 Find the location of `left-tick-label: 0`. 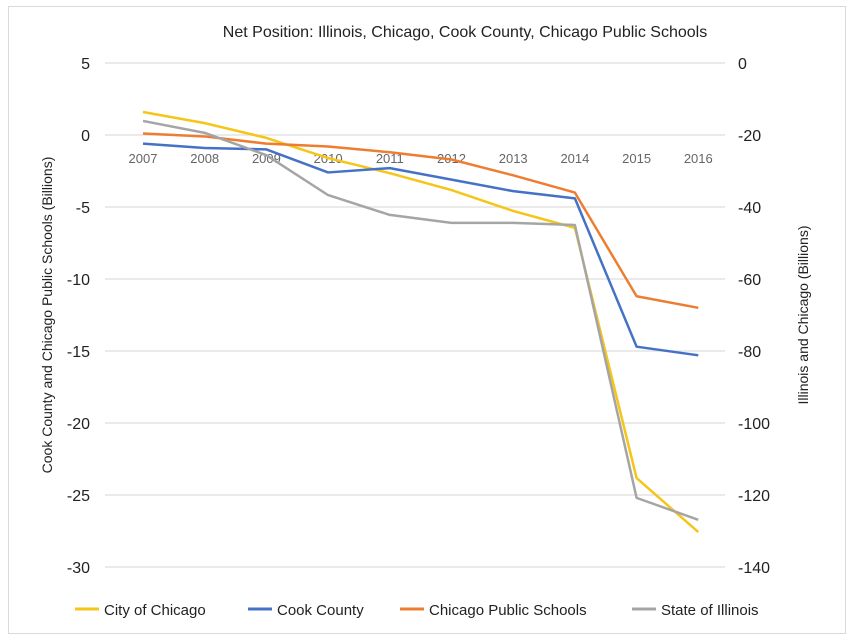

left-tick-label: 0 is located at coordinates (85, 136).